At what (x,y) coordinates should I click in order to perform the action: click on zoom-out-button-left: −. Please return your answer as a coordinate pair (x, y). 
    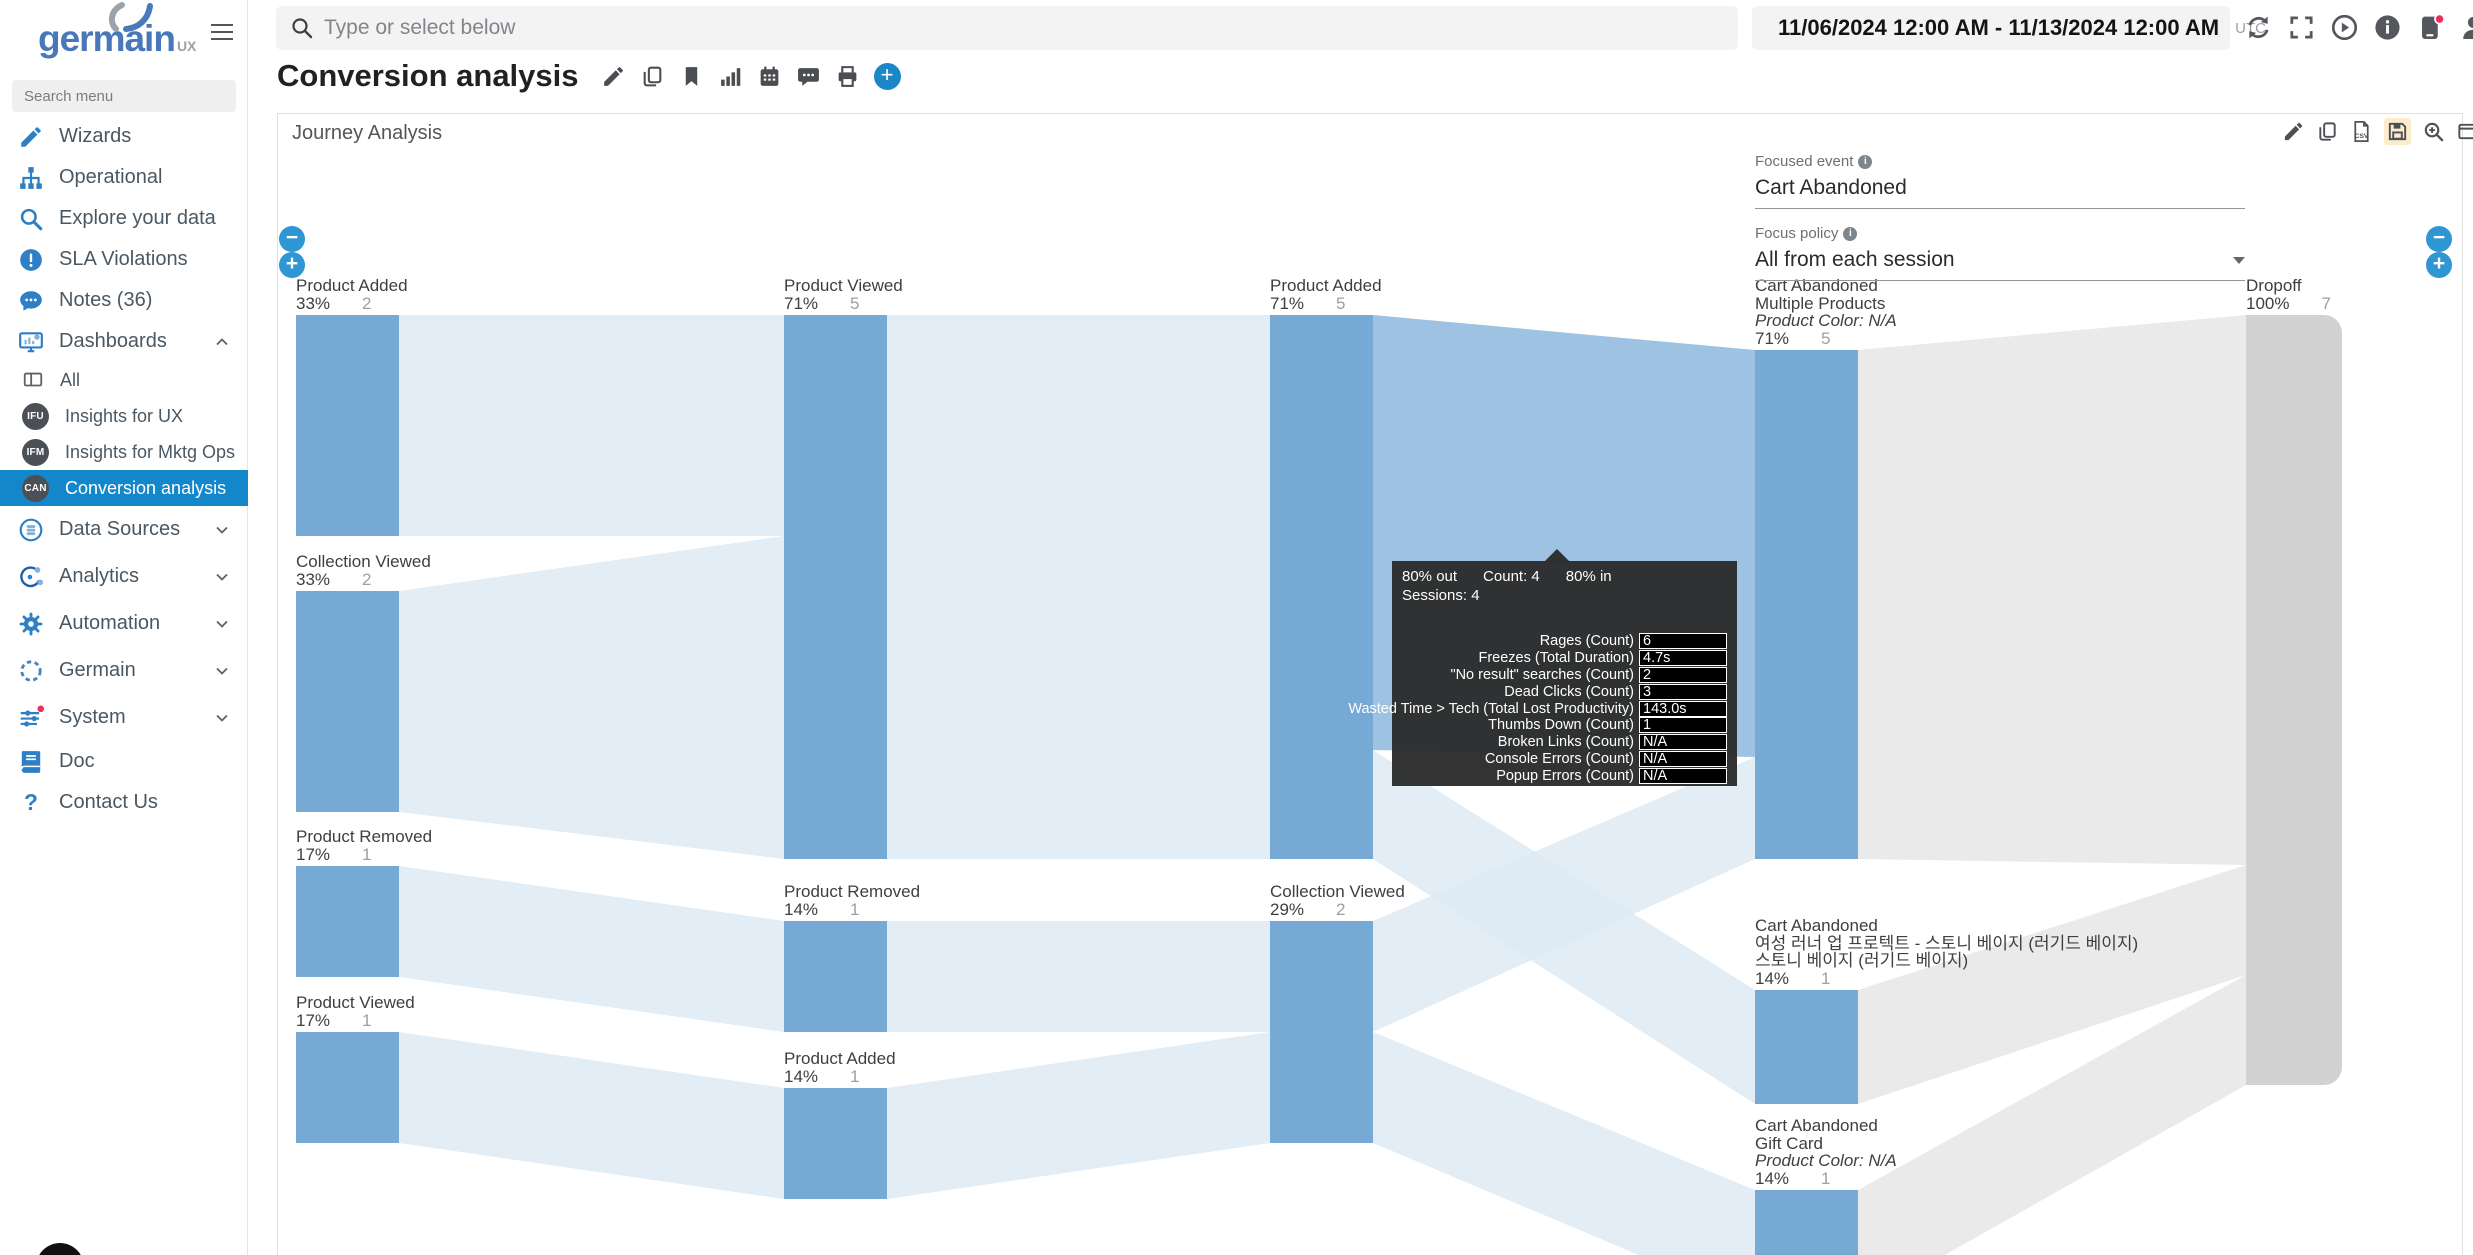
    Looking at the image, I should click on (292, 239).